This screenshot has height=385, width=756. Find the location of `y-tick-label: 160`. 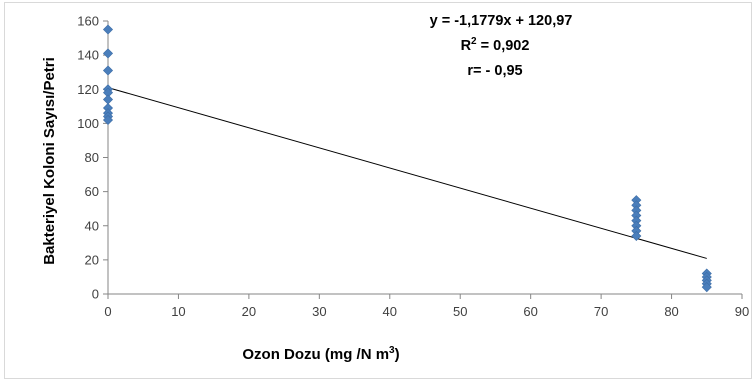

y-tick-label: 160 is located at coordinates (88, 21).